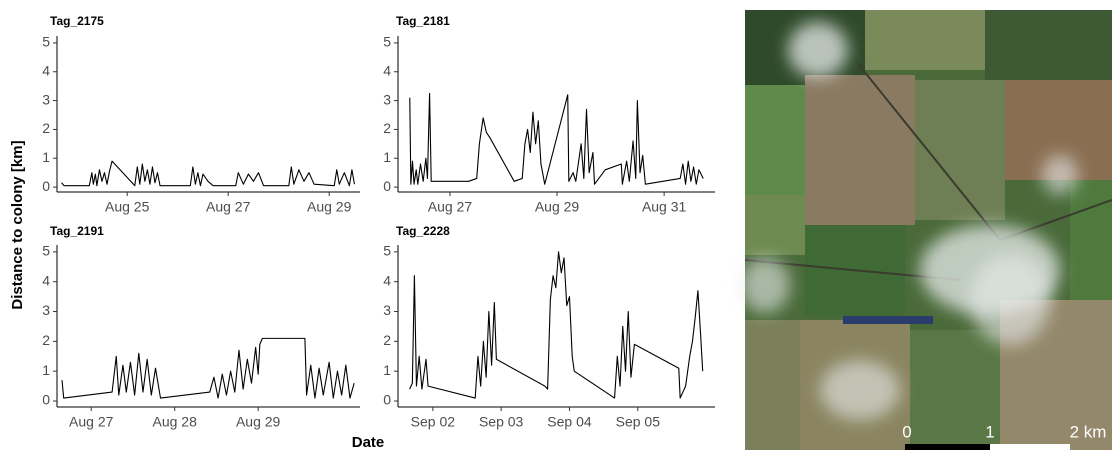 The width and height of the screenshot is (1112, 455). I want to click on x-axis-label: Date, so click(368, 442).